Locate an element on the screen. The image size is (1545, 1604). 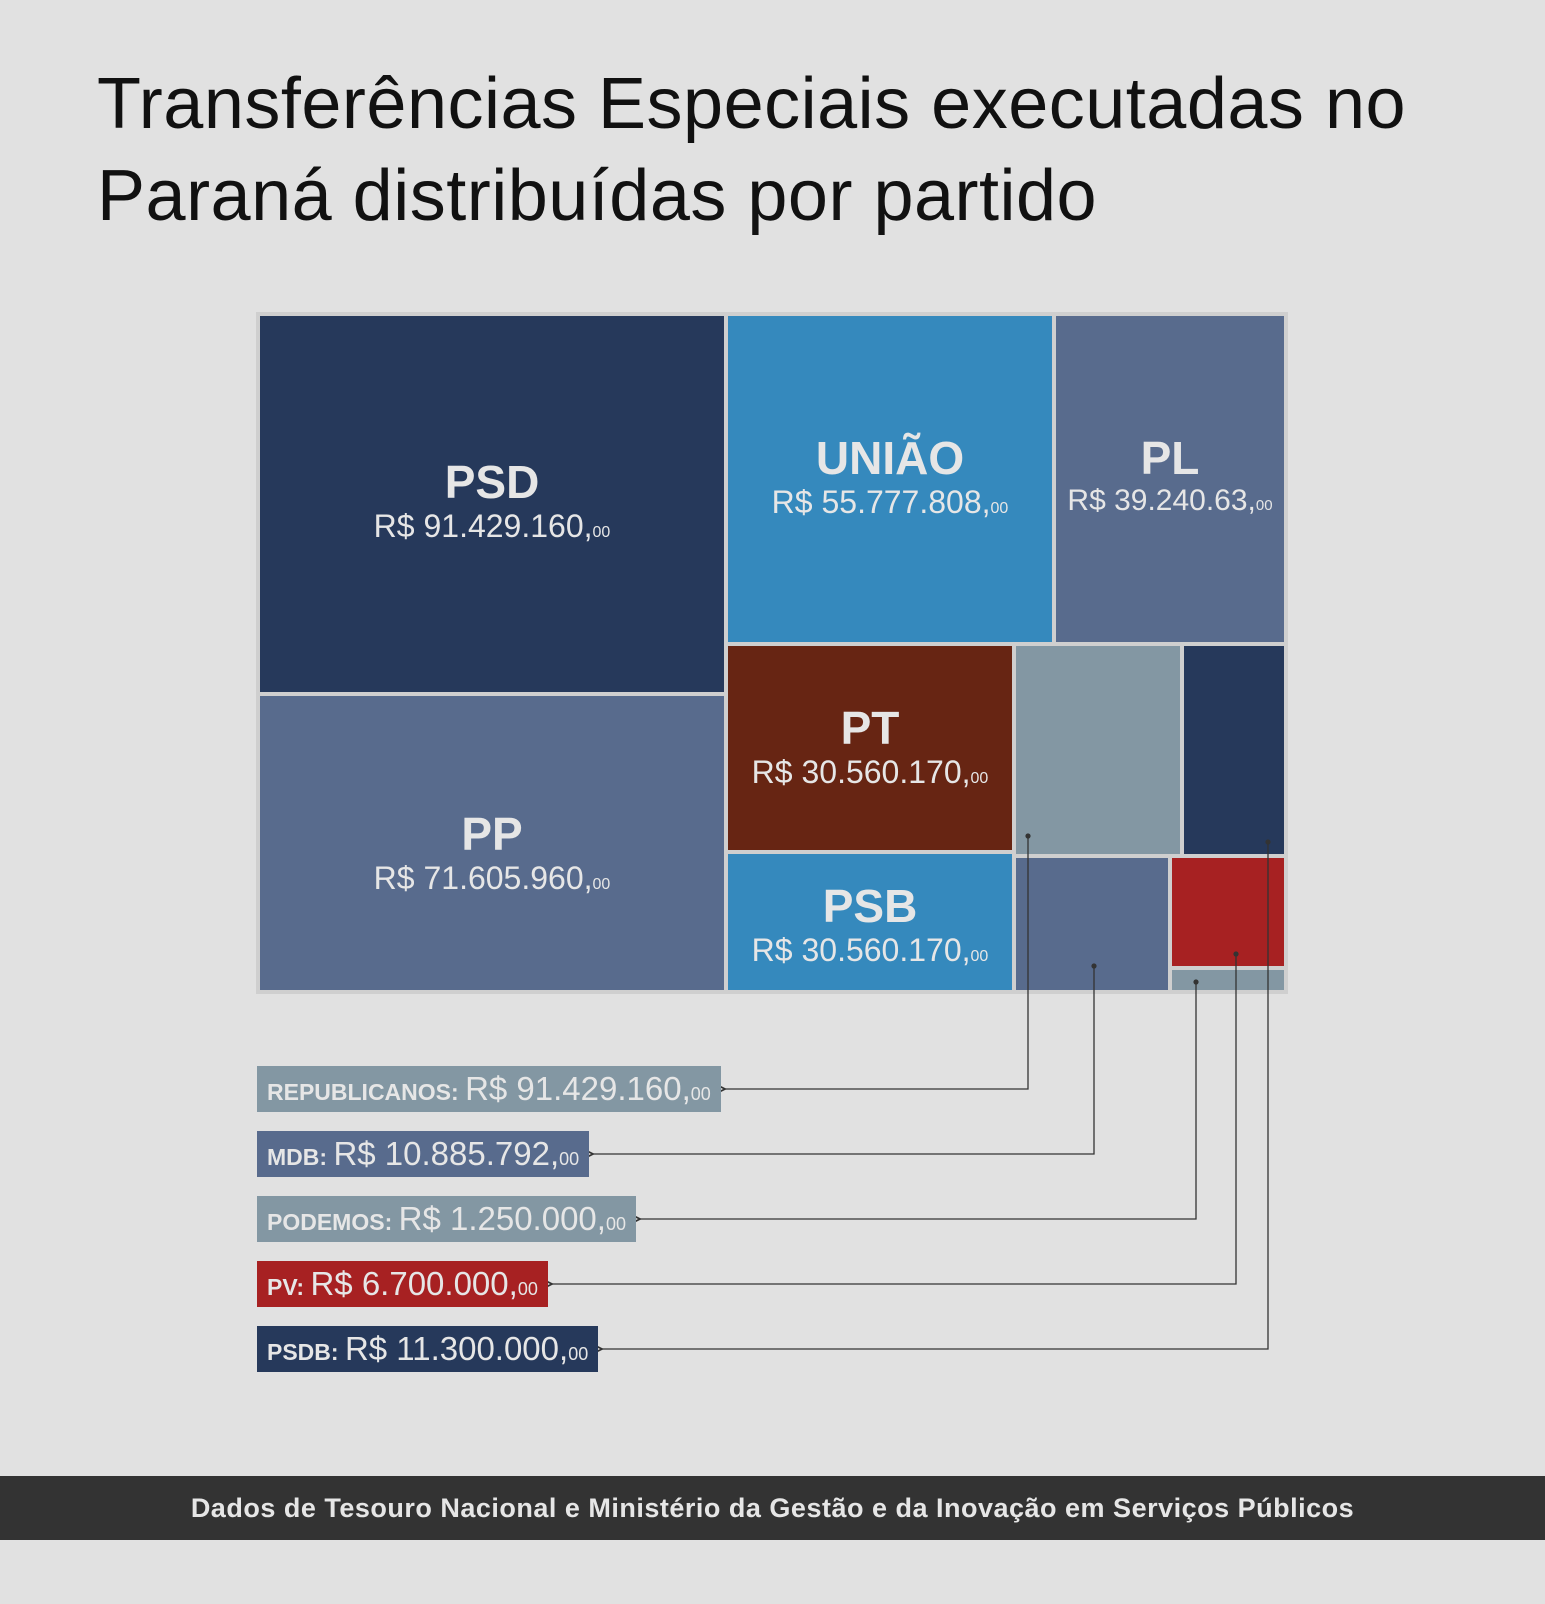
callout-party-name: PODEMOS: is located at coordinates (333, 1222).